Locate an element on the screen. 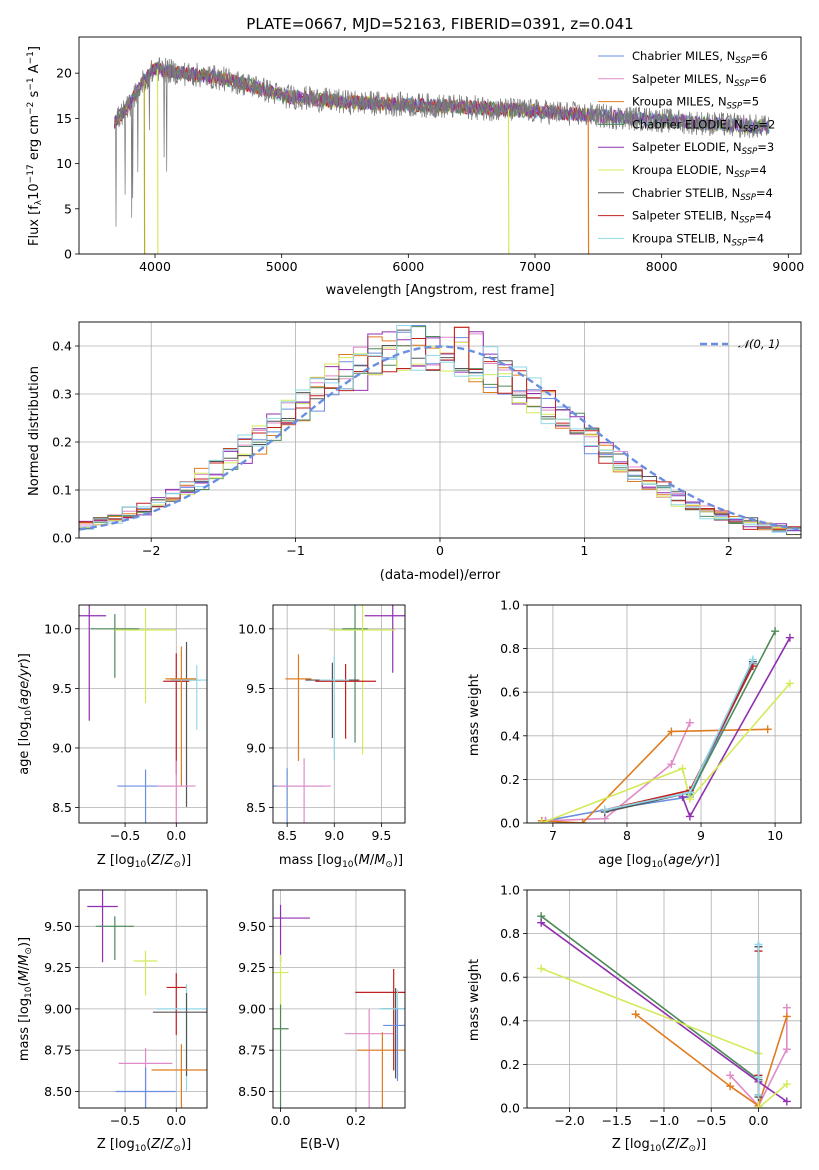  mass-vs-metallicity-frame is located at coordinates (143, 999).